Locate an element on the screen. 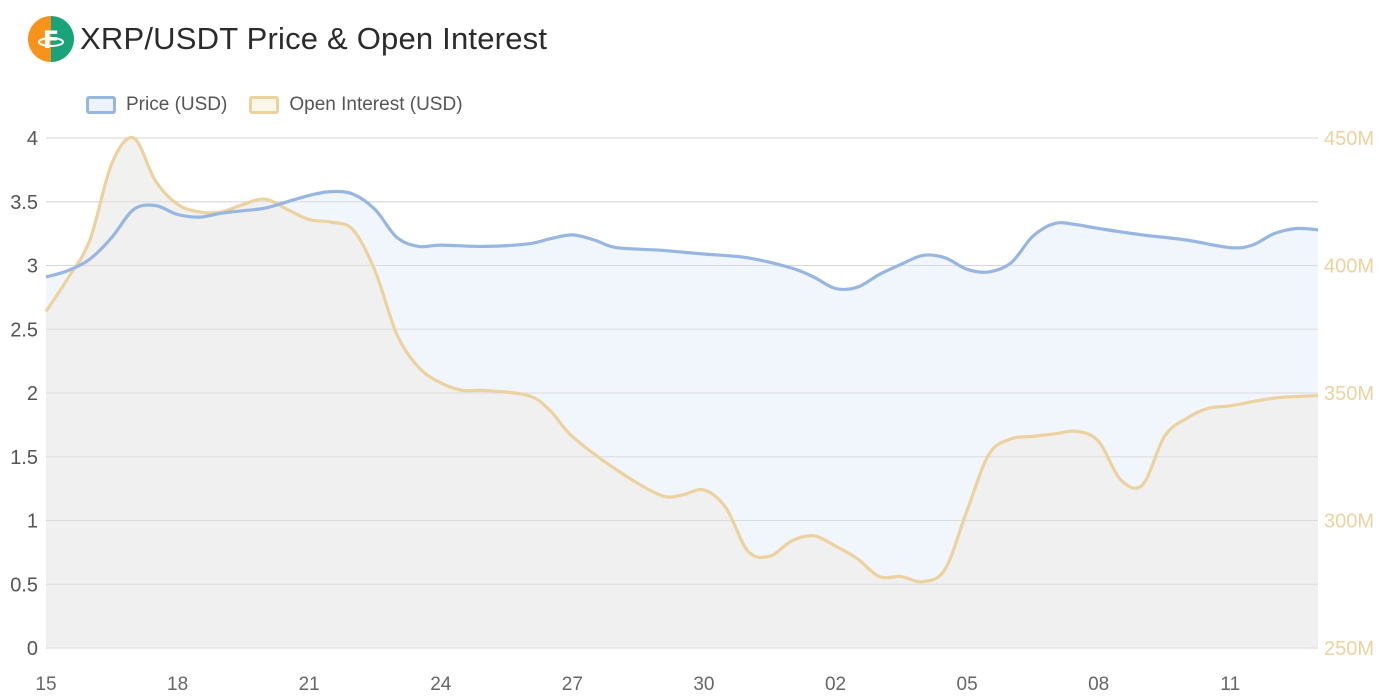 This screenshot has width=1400, height=700. legend-label-price: Price (USD) is located at coordinates (177, 104).